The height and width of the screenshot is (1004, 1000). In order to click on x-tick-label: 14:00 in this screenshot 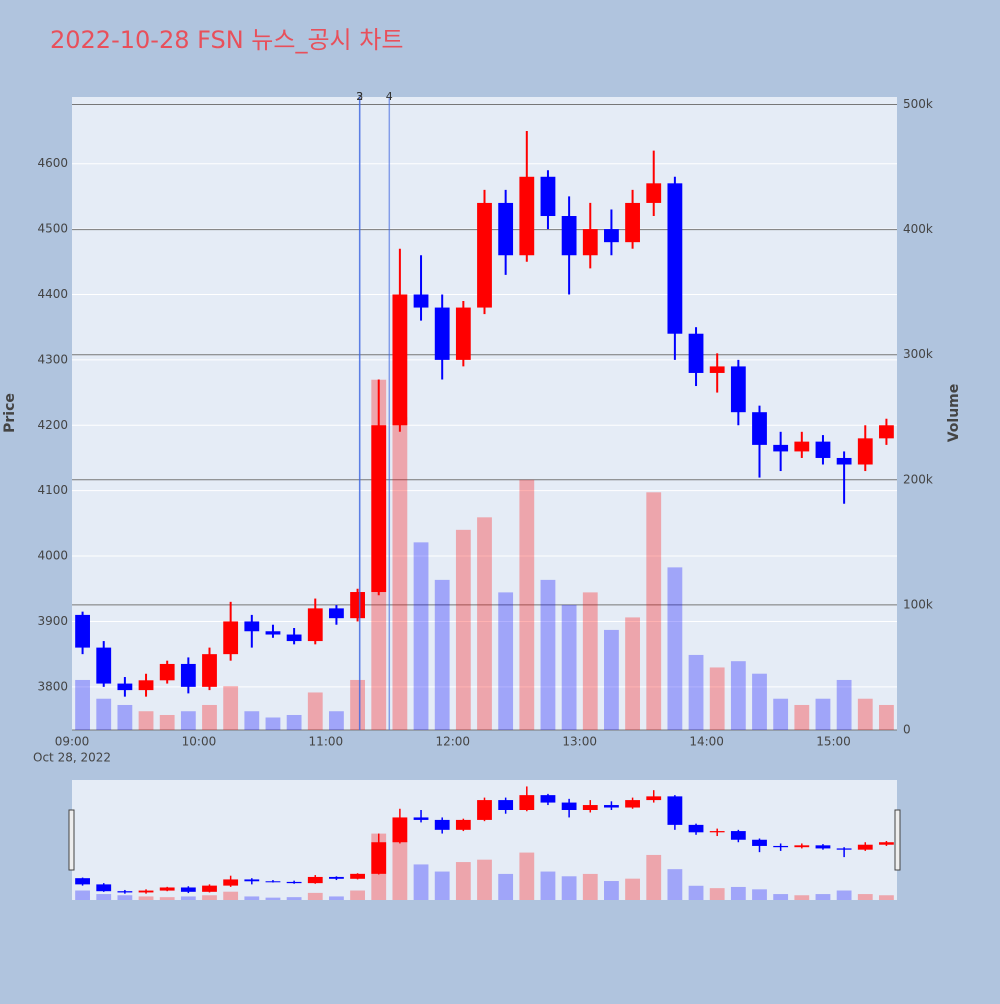, I will do `click(706, 742)`.